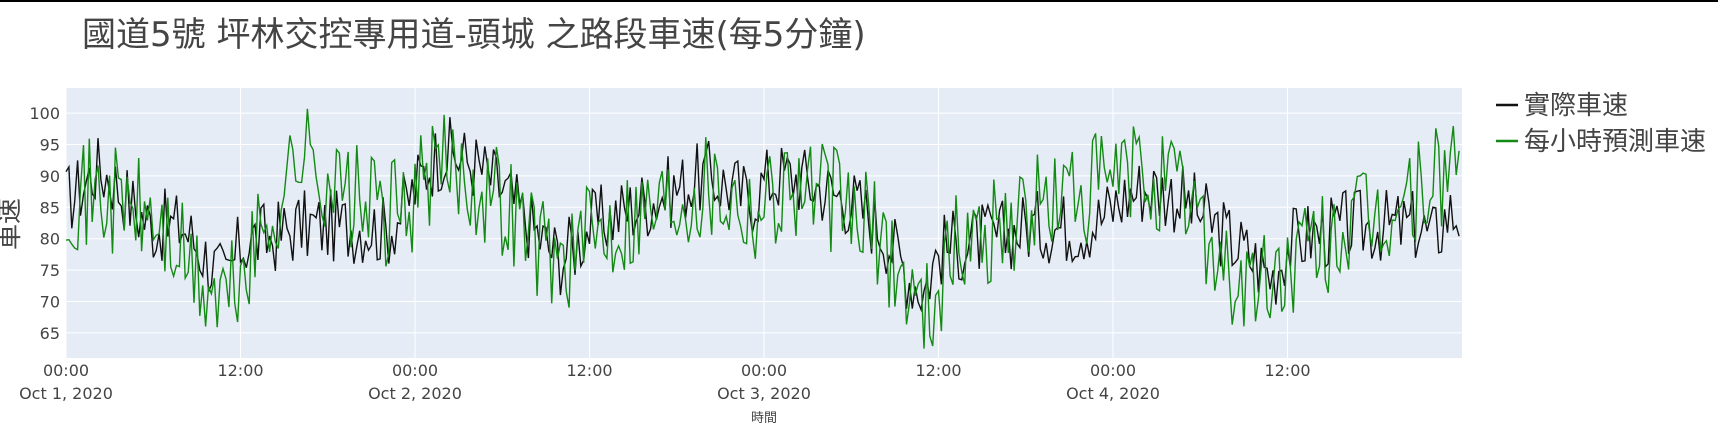 This screenshot has height=434, width=1718. Describe the element at coordinates (50, 145) in the screenshot. I see `y-tick-label: 95` at that location.